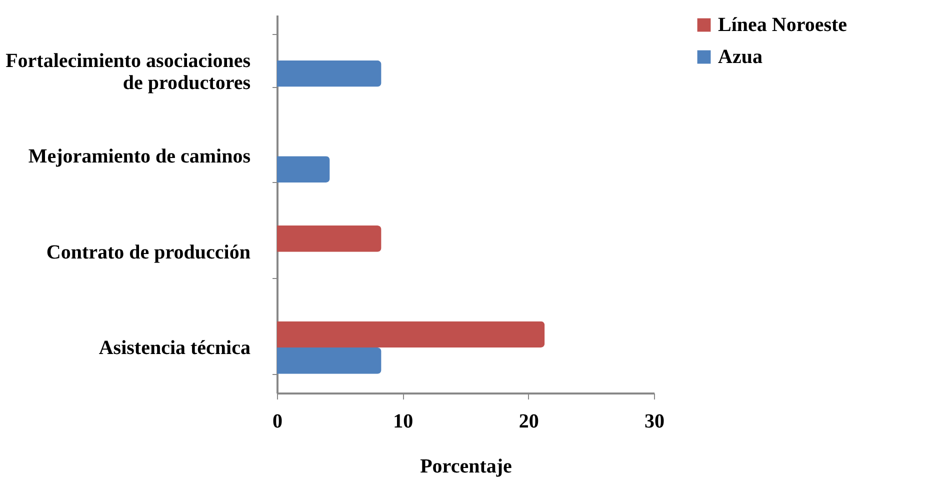 The width and height of the screenshot is (935, 495). I want to click on x-tick-label: 30, so click(654, 421).